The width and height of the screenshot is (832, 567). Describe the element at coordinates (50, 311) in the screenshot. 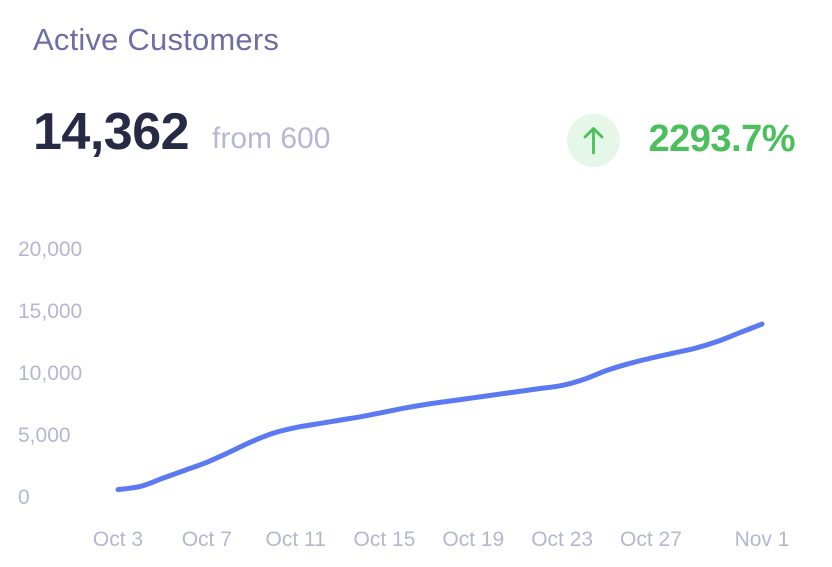

I see `y-tick-label: 15,000` at that location.